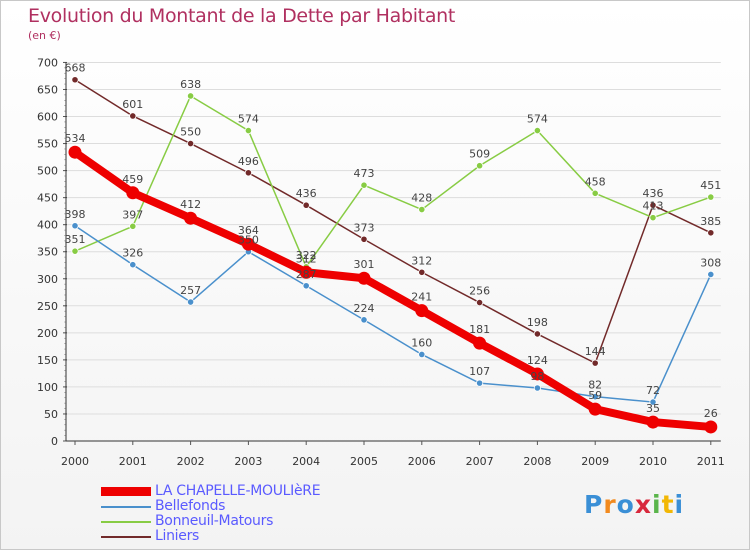 This screenshot has width=750, height=550. What do you see at coordinates (44, 35) in the screenshot?
I see `chart-unit-label: (en €)` at bounding box center [44, 35].